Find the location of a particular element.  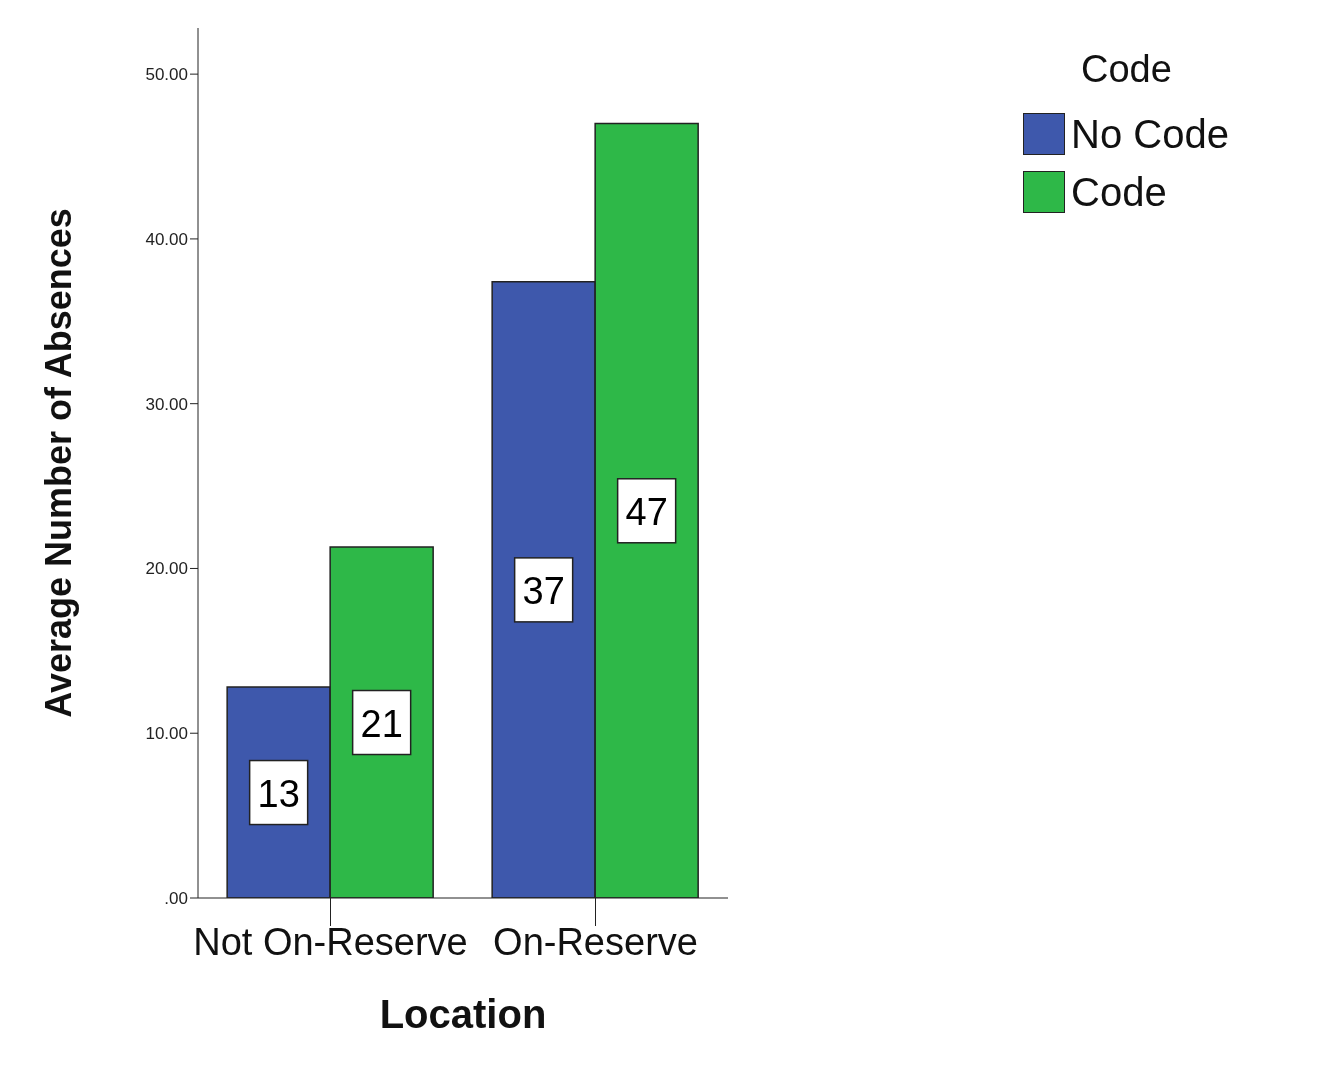

y-tick-label: 10.00 is located at coordinates (166, 734).